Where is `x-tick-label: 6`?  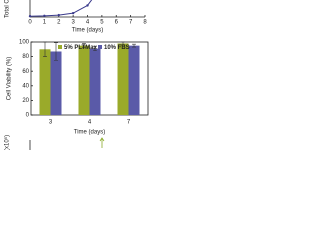
x-tick-label: 6 is located at coordinates (117, 23).